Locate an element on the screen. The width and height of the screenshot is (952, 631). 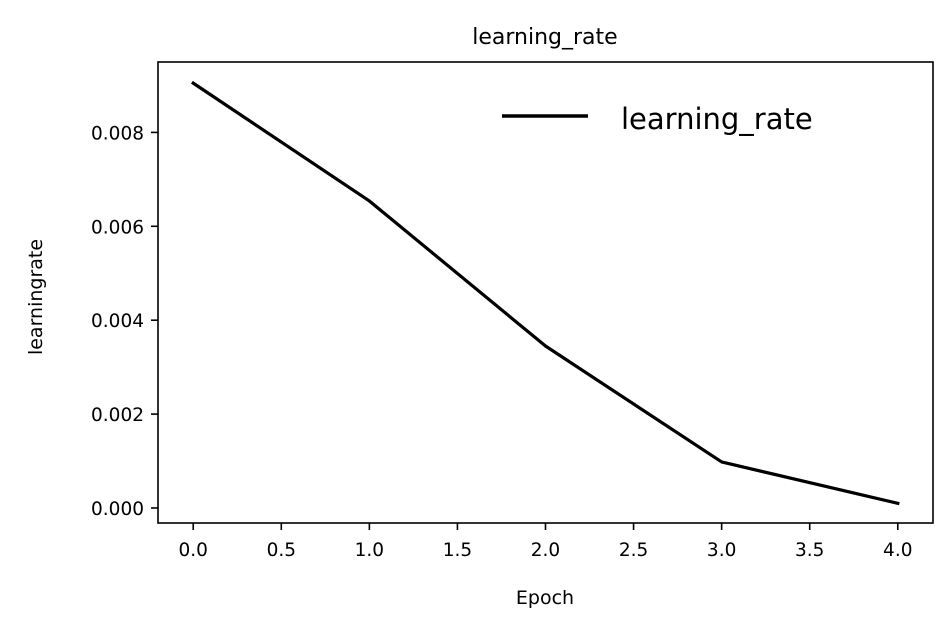
x-tick-label: 2.5 is located at coordinates (633, 550).